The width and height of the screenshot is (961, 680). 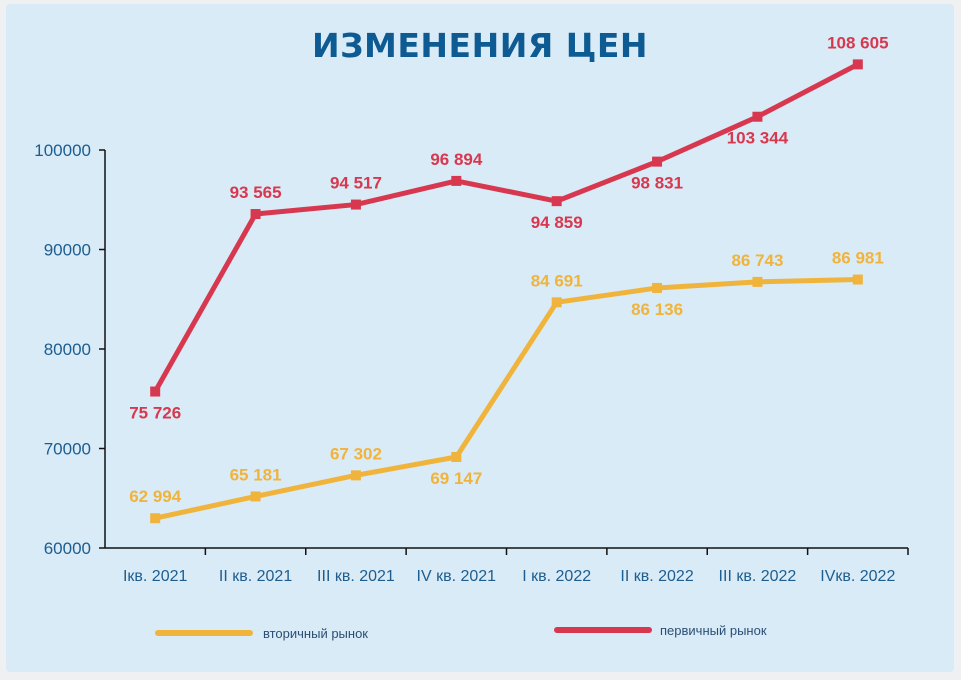 I want to click on data-label: 62 994, so click(x=155, y=496).